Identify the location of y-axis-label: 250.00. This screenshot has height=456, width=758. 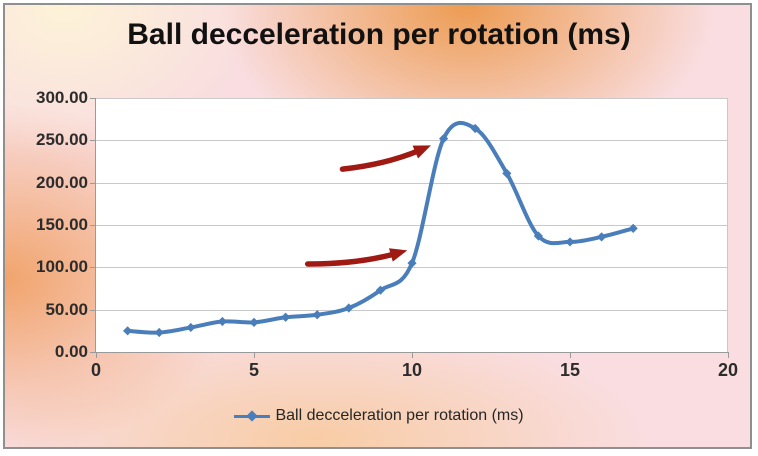
(62, 140).